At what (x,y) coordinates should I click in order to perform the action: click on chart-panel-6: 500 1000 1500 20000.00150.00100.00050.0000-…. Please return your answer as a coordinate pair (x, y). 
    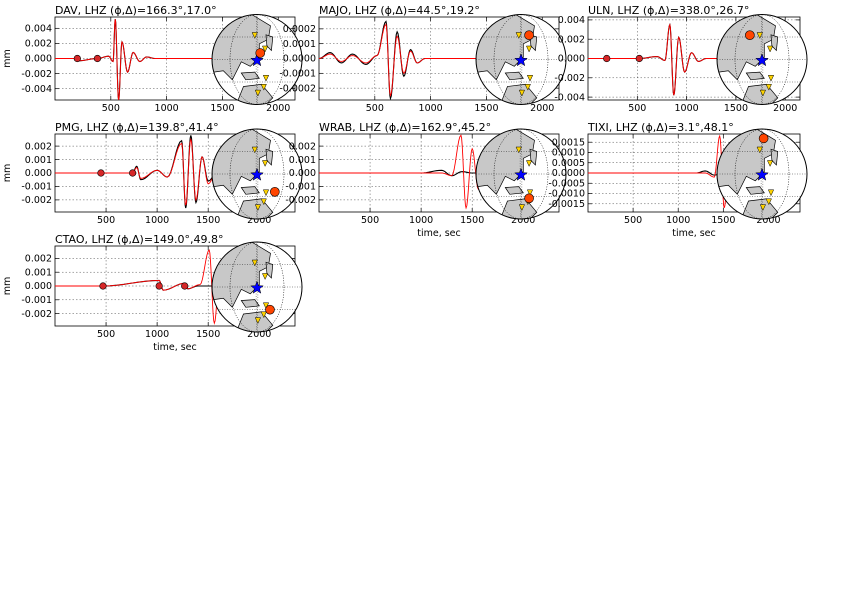
    Looking at the image, I should click on (678, 180).